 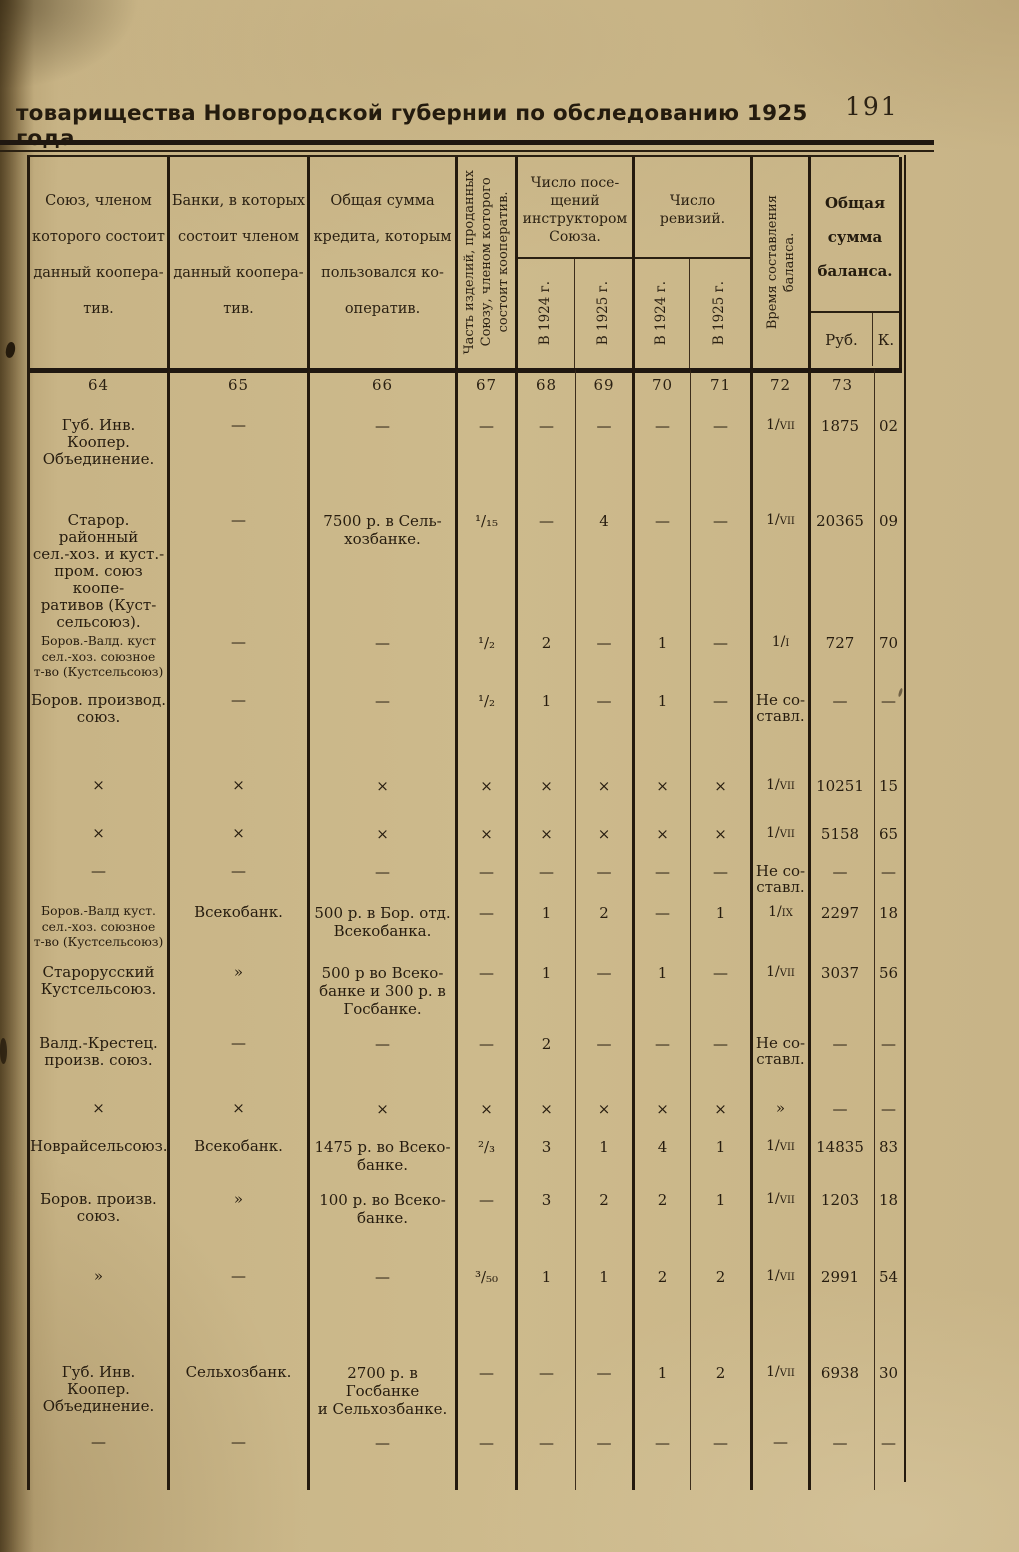 I want to click on cell-rub: 3037, so click(x=843, y=995).